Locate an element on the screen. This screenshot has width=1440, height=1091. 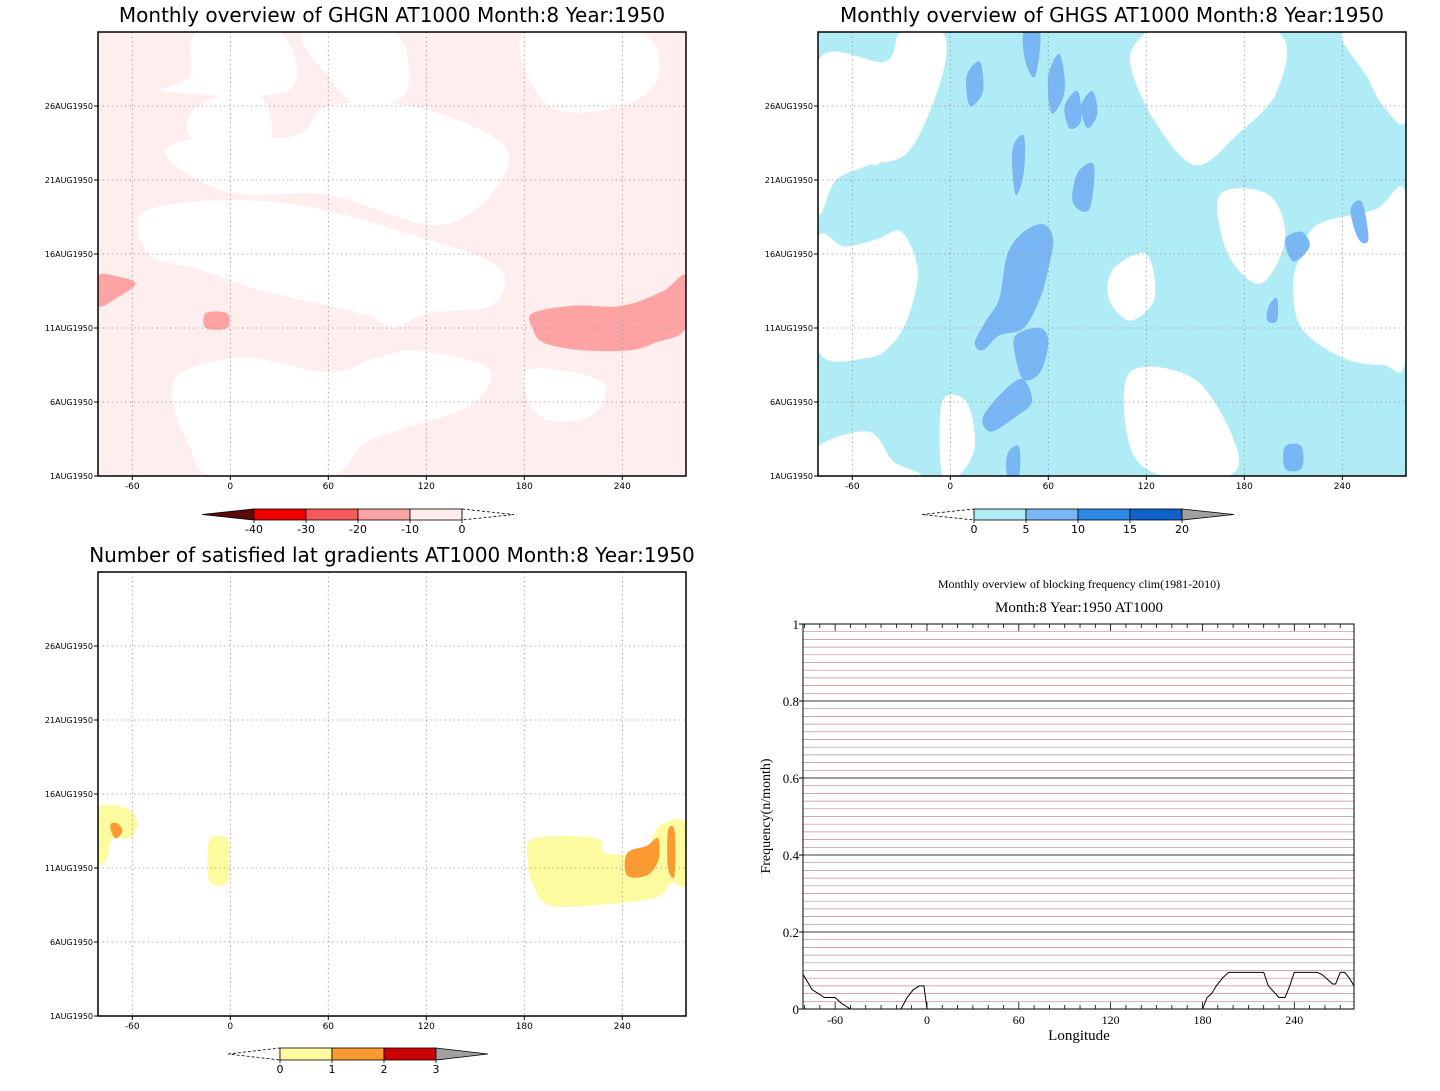
colorbar-label: -20 is located at coordinates (358, 529).